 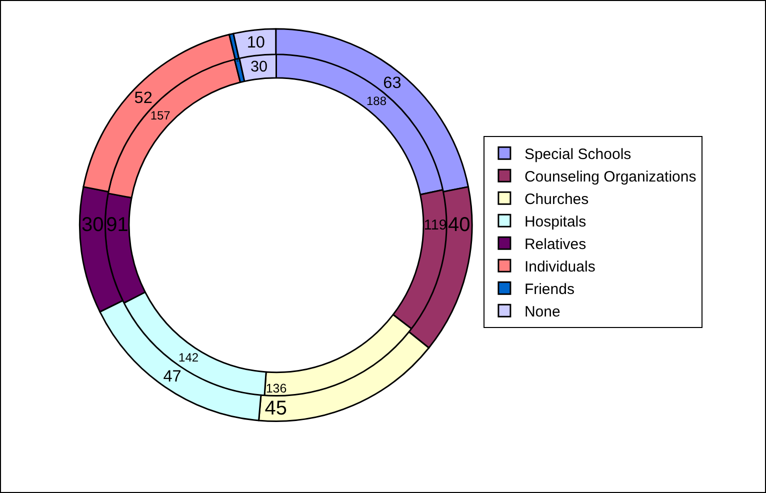 What do you see at coordinates (392, 83) in the screenshot?
I see `data-label: 63` at bounding box center [392, 83].